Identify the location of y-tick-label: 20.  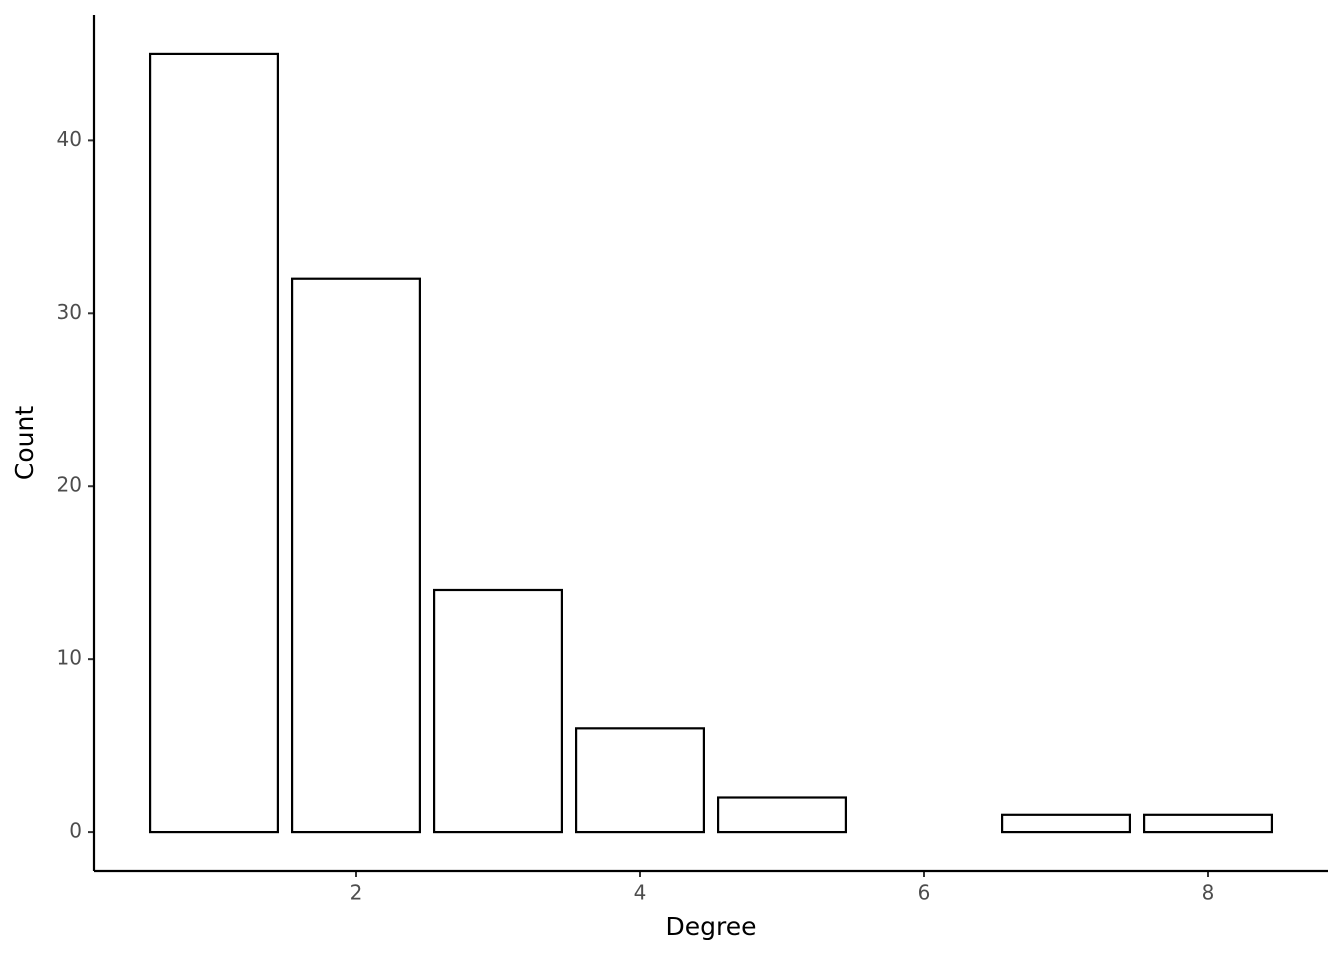
(69, 485).